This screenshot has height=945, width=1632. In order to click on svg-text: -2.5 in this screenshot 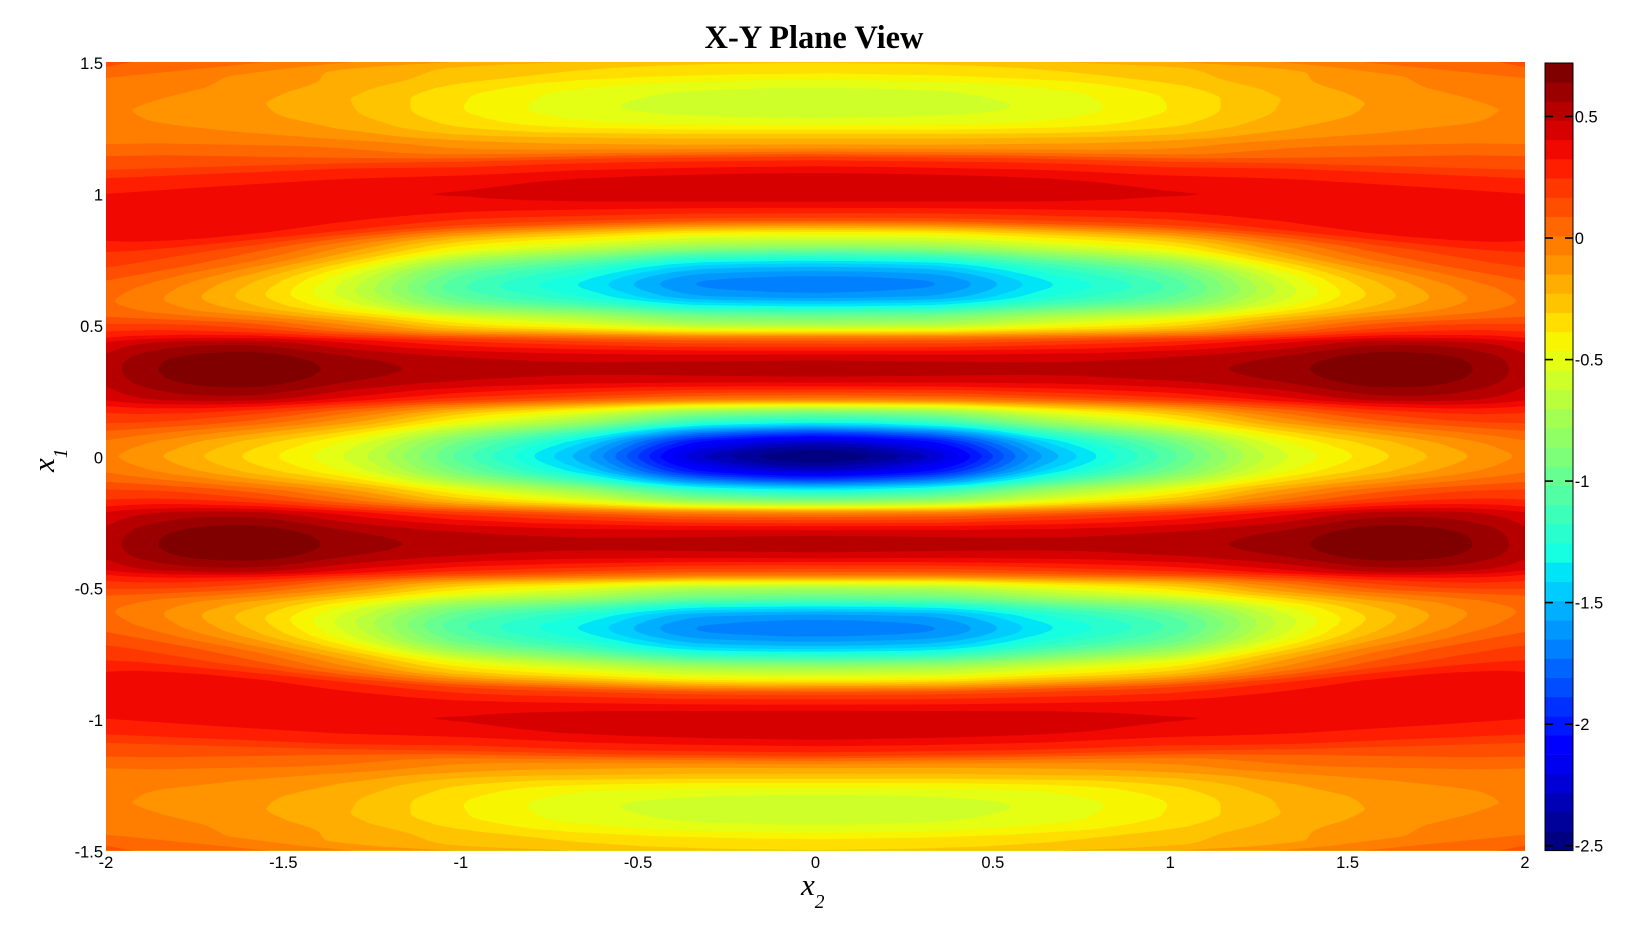, I will do `click(1589, 847)`.